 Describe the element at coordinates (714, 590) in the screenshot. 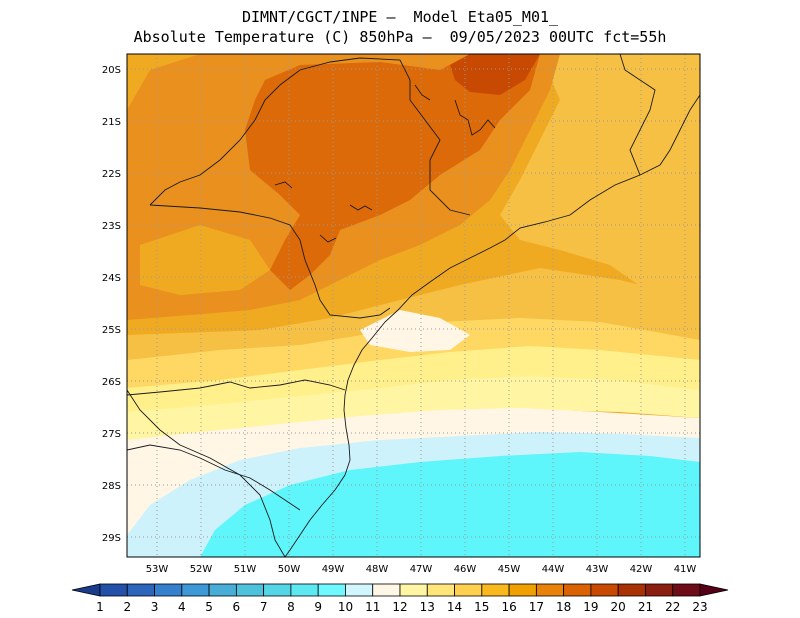

I see `colorbar-arrow-right` at that location.